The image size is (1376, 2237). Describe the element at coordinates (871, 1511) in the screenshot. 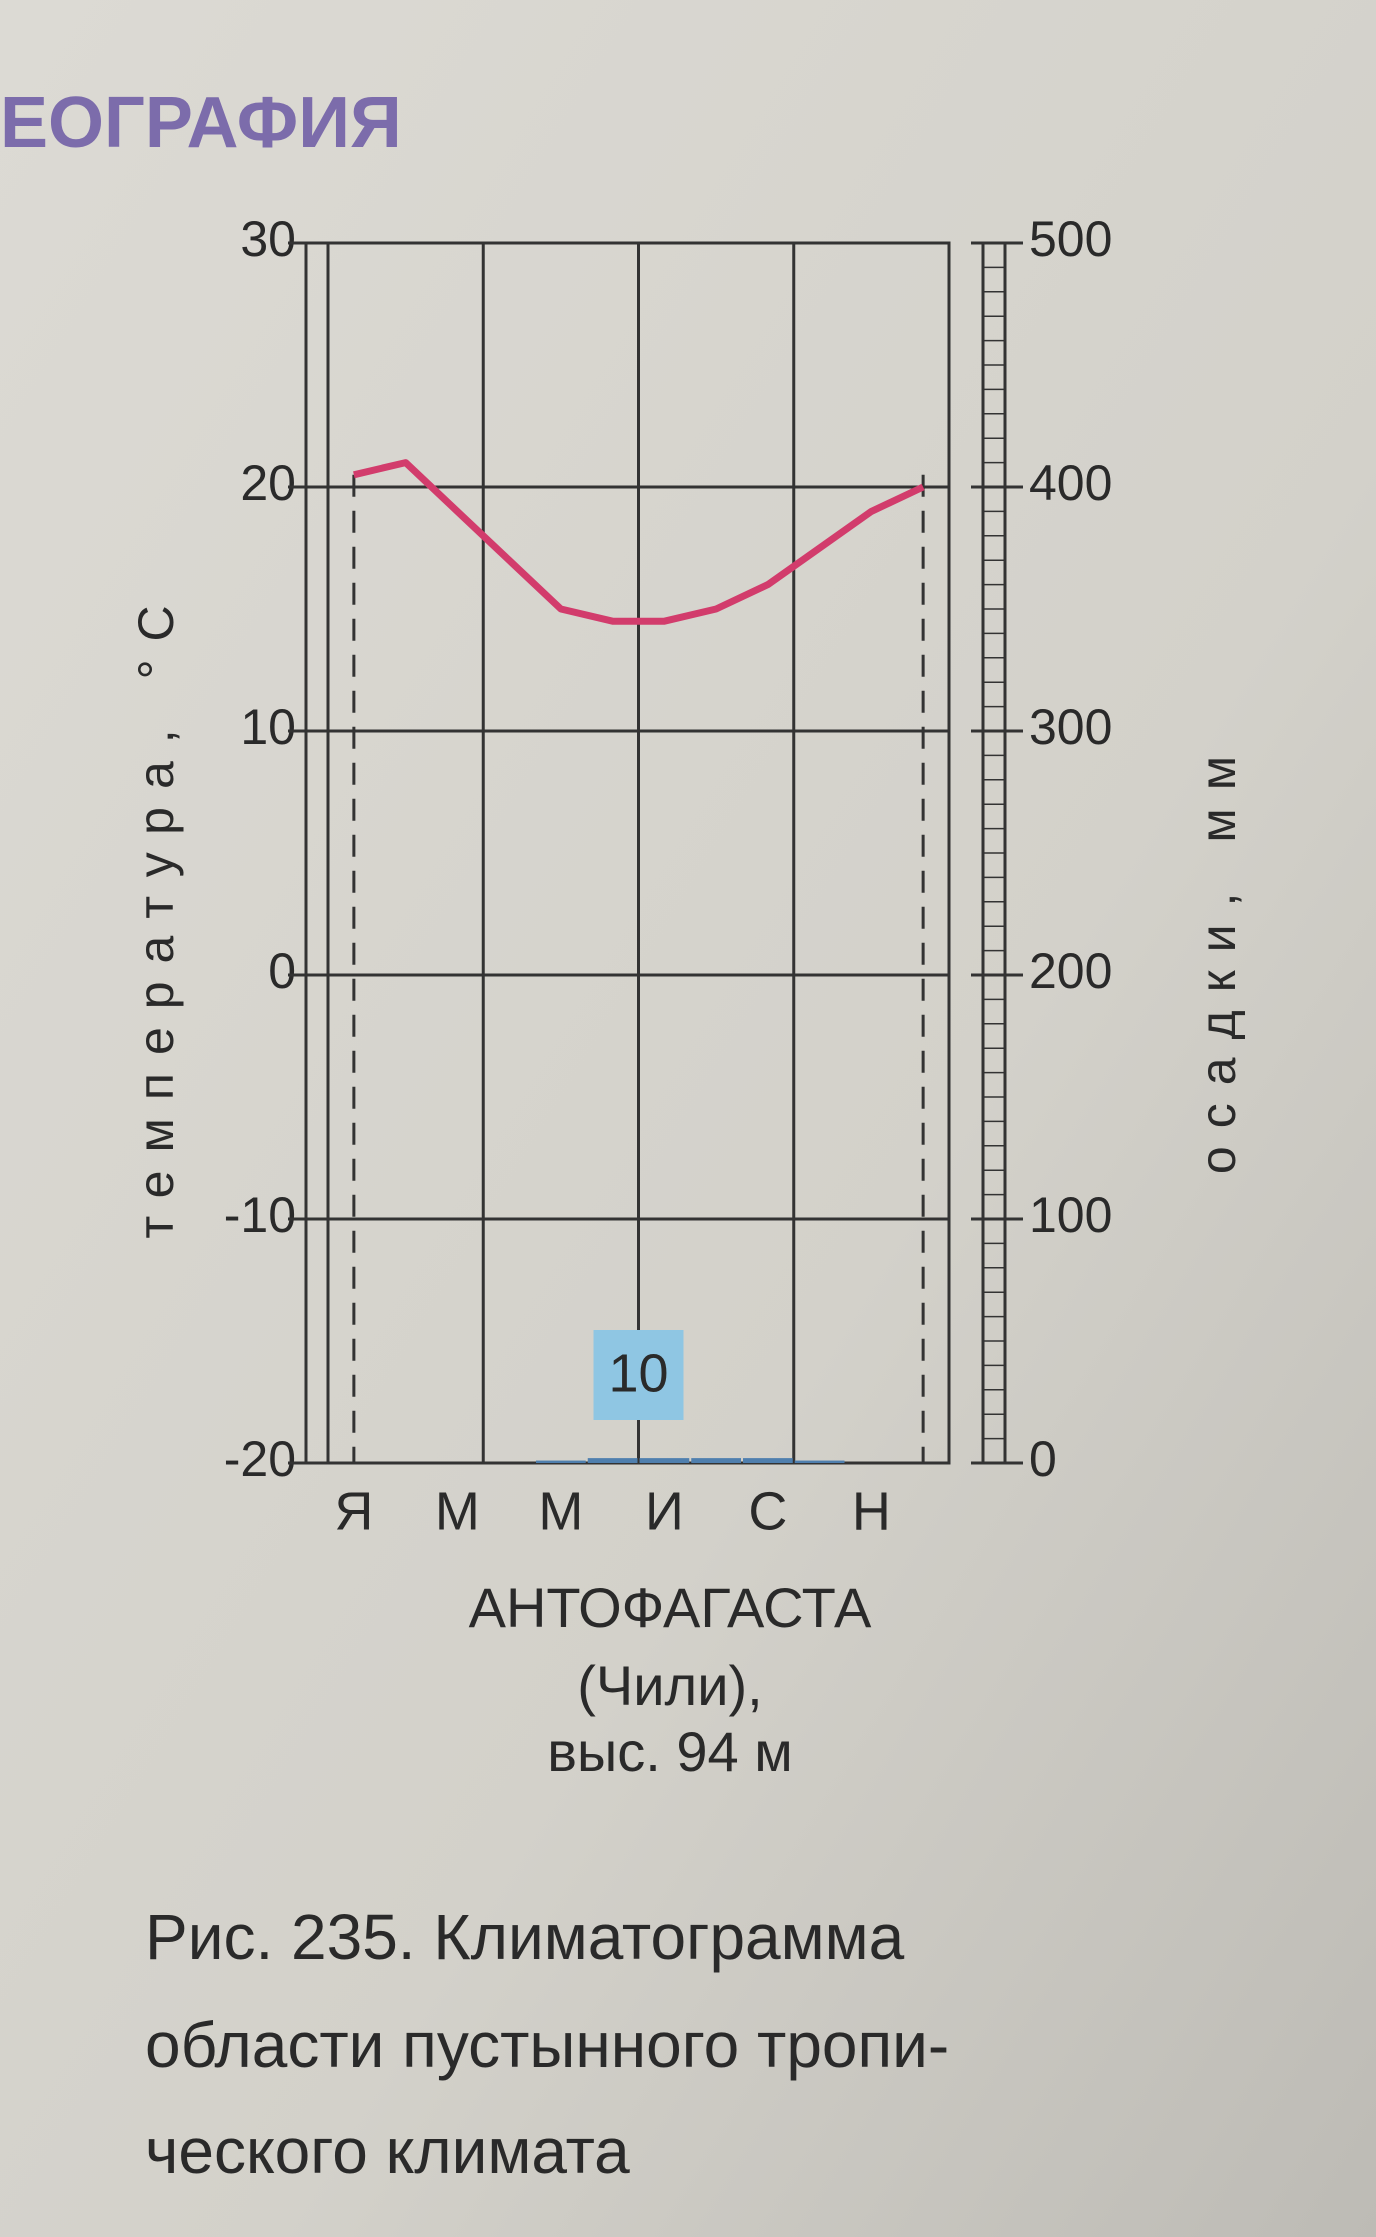

I see `x-tick-label: Н` at that location.